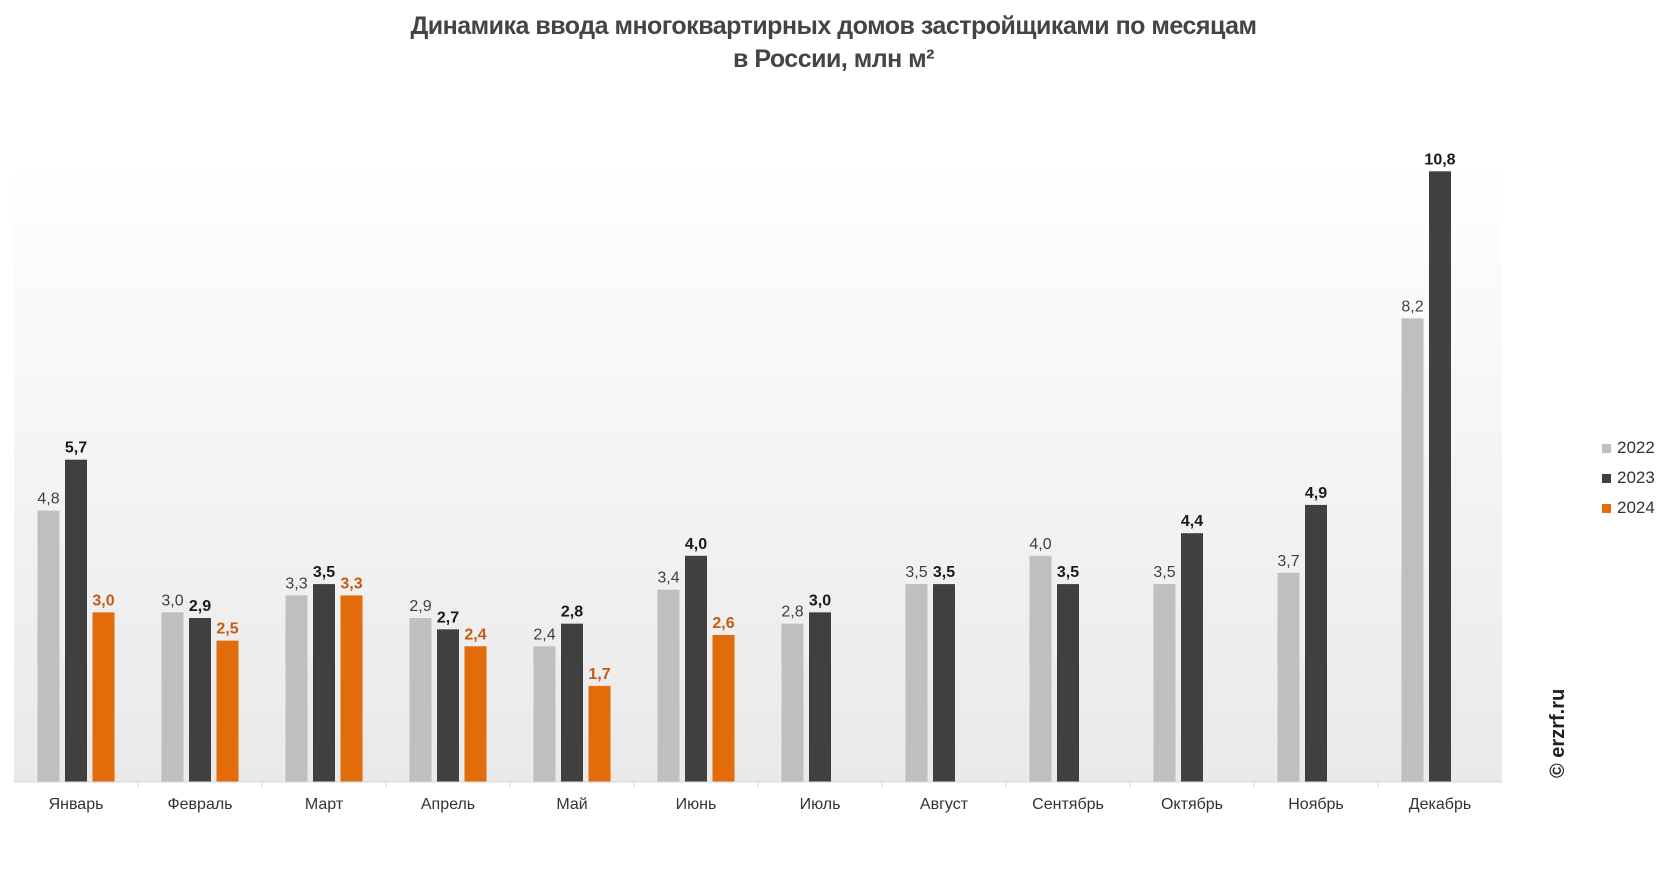 The width and height of the screenshot is (1667, 873). Describe the element at coordinates (1192, 804) in the screenshot. I see `x-tick-label-10: Октябрь` at that location.